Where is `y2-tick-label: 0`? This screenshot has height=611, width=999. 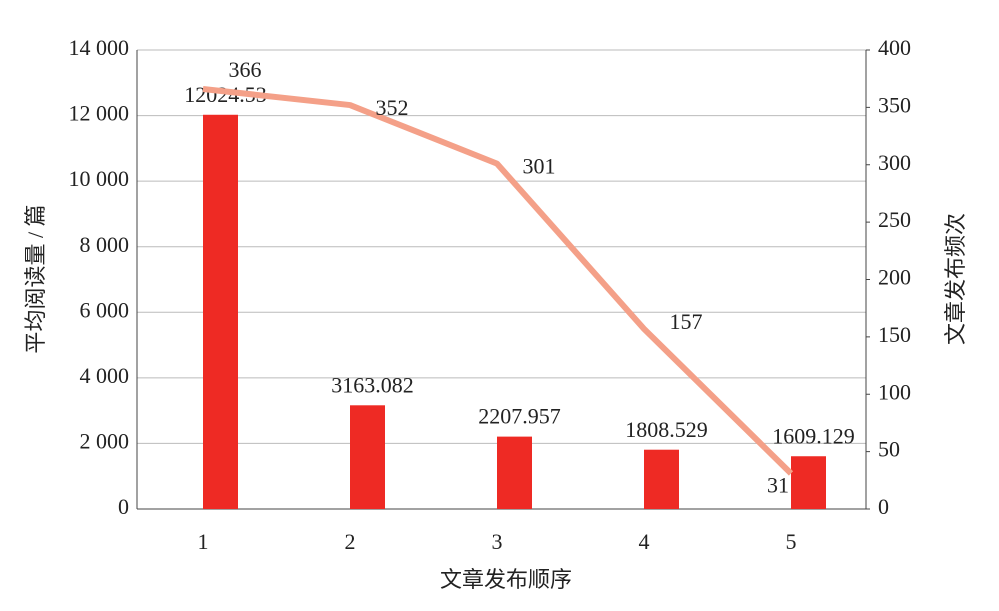
y2-tick-label: 0 is located at coordinates (883, 506).